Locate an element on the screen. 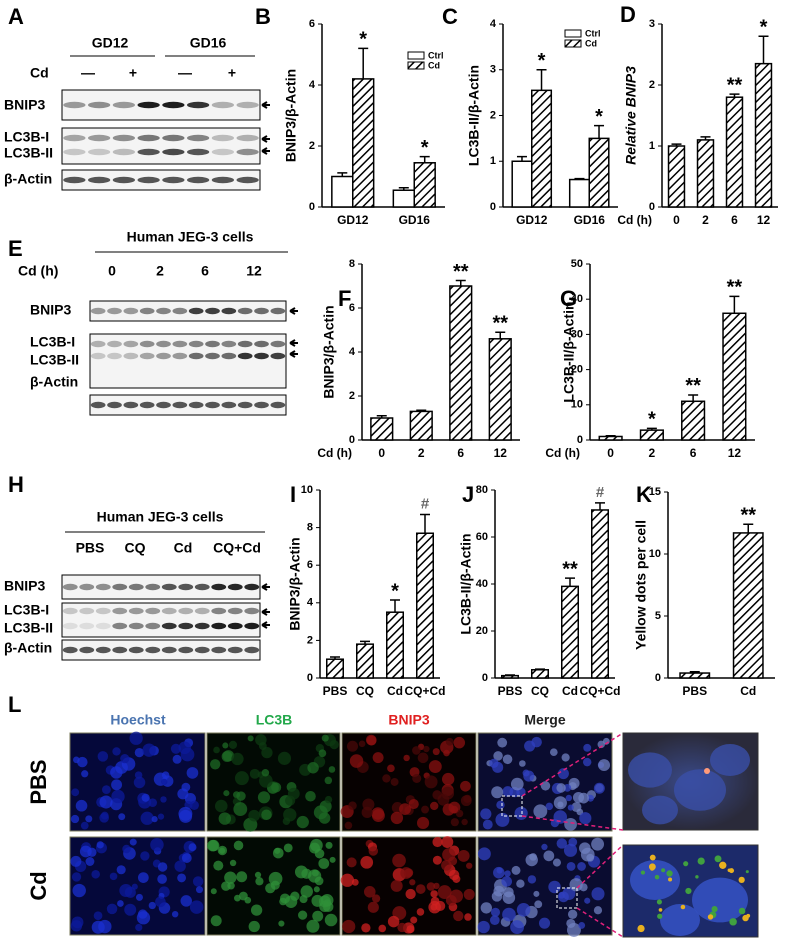  x-tick-label: 2 is located at coordinates (421, 453).